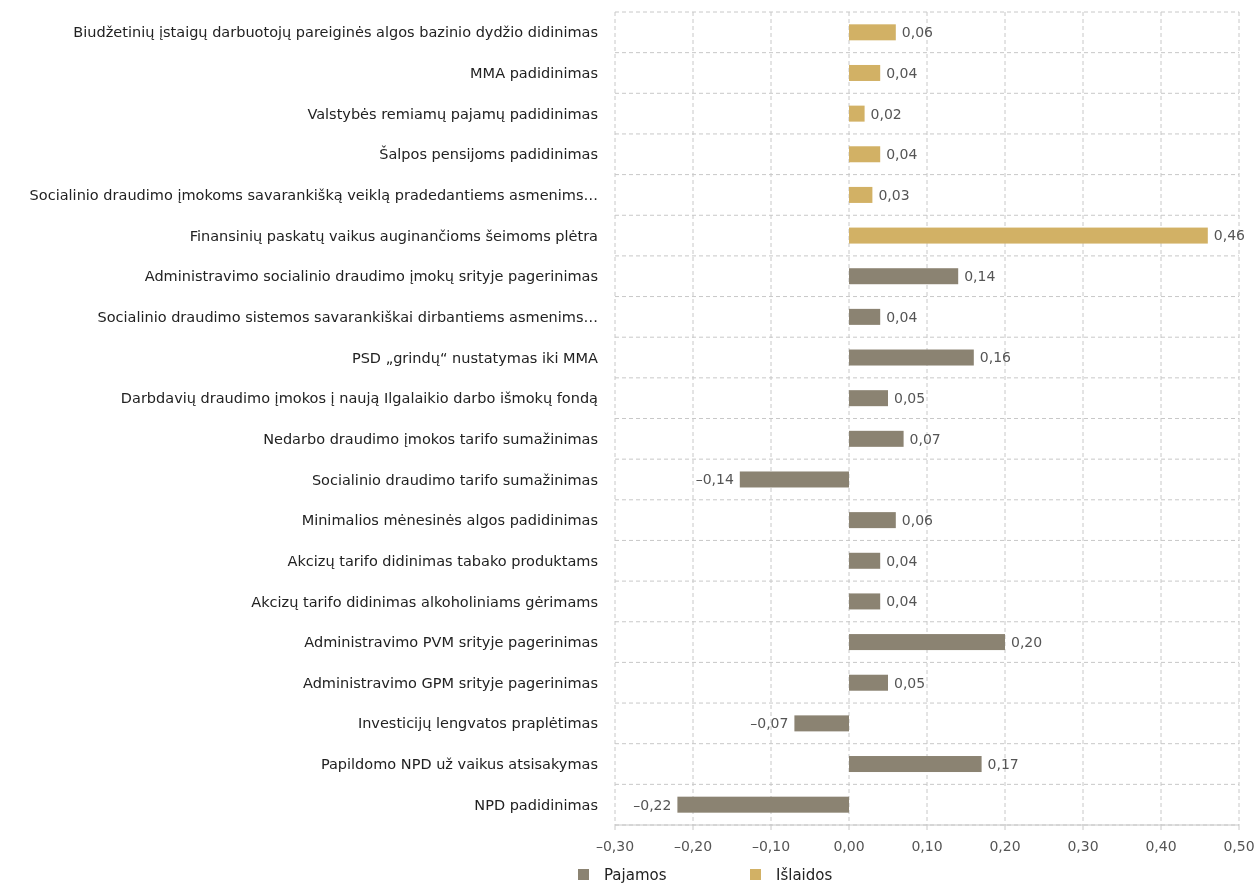 This screenshot has width=1256, height=892. What do you see at coordinates (475, 357) in the screenshot?
I see `y-tick-label: PSD „grindų“ nustatymas iki MMA` at bounding box center [475, 357].